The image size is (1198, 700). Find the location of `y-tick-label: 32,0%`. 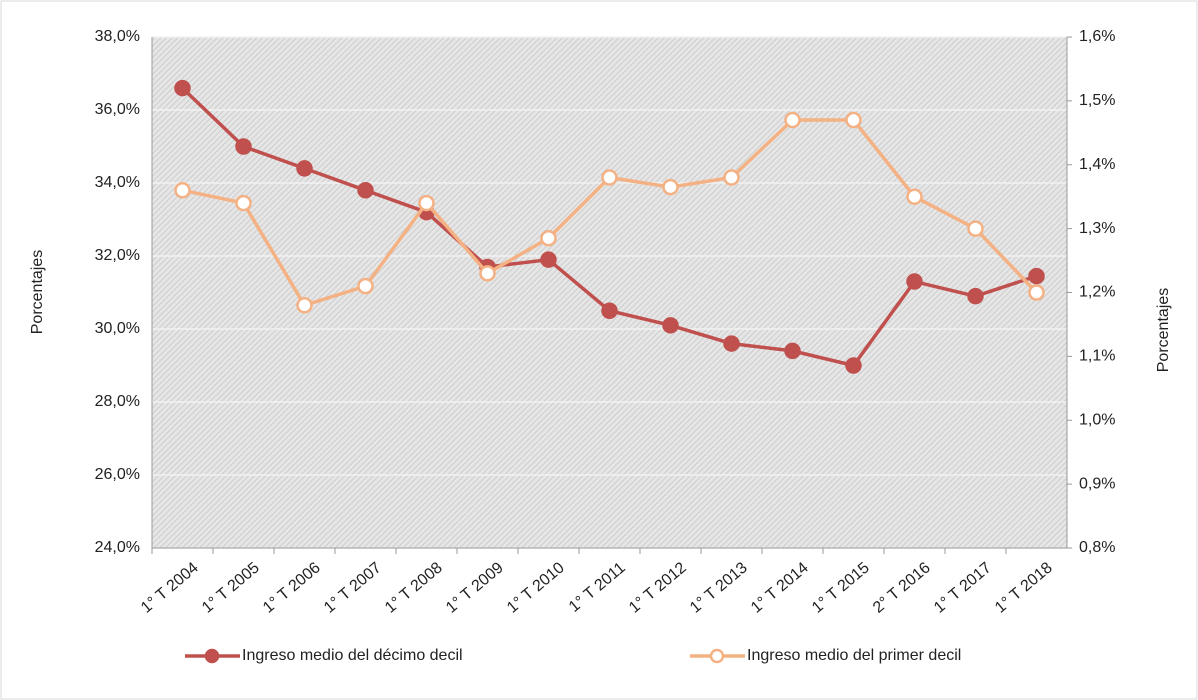

y-tick-label: 32,0% is located at coordinates (117, 255).